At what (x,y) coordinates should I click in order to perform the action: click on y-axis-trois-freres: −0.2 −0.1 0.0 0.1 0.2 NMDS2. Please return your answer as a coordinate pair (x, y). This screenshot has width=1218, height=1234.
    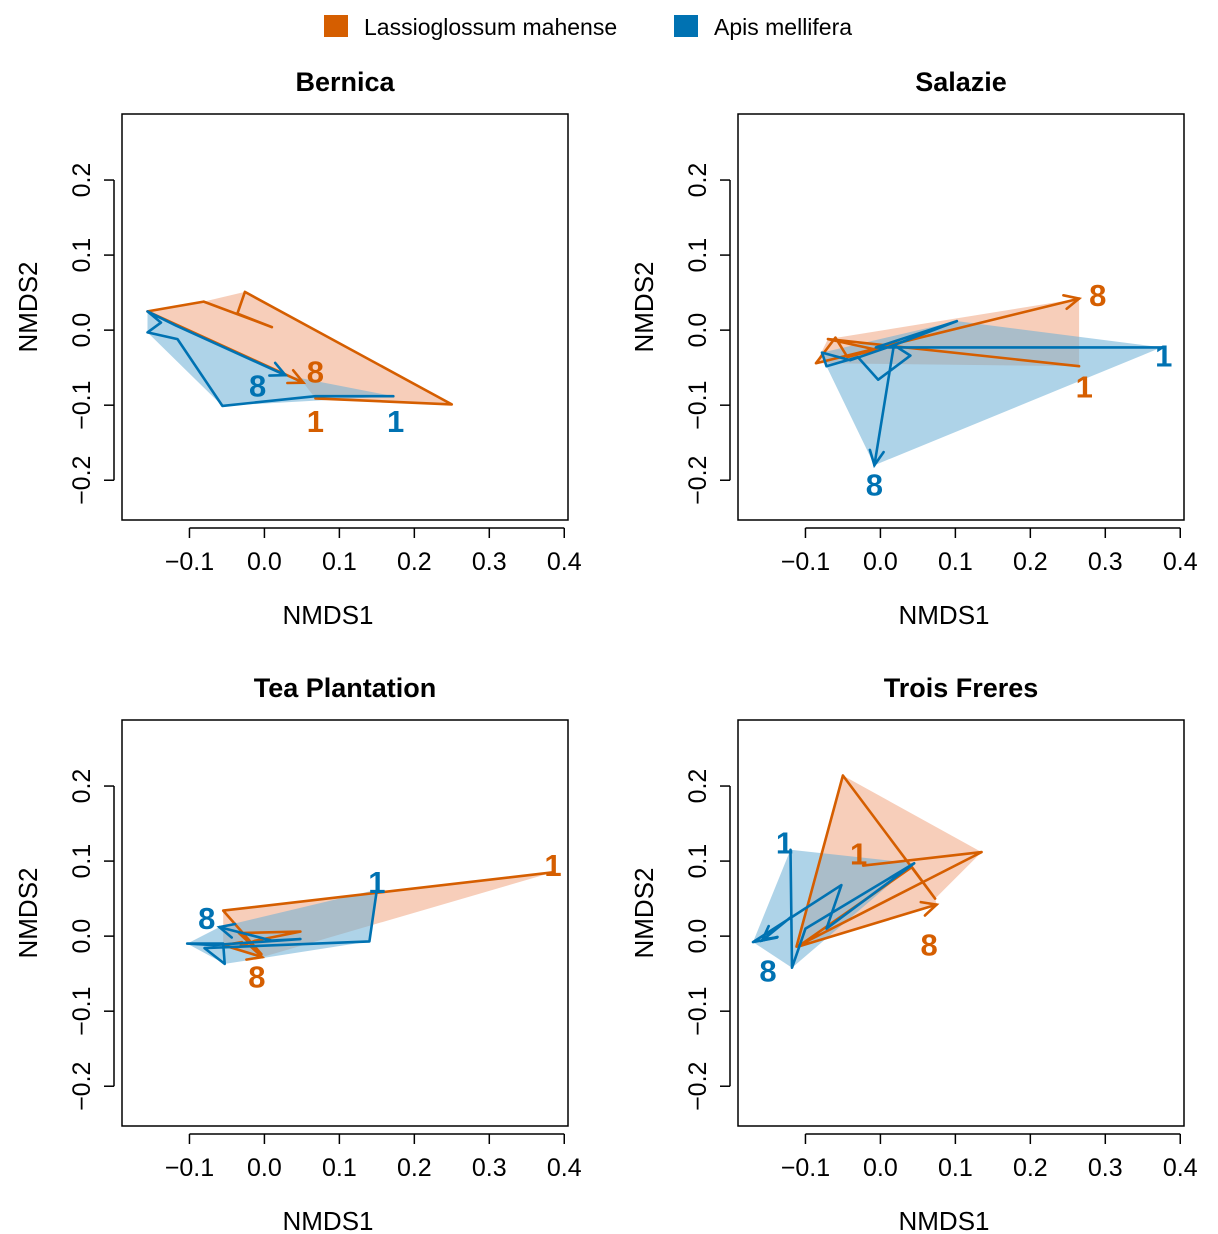
    Looking at the image, I should click on (680, 940).